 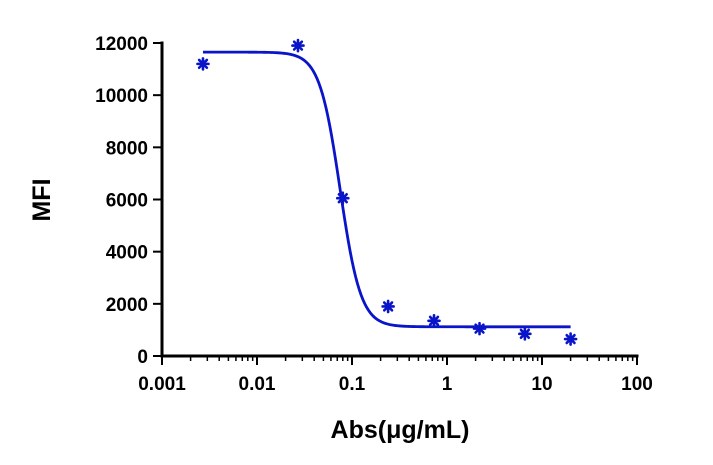 I want to click on x-tick-label: 10, so click(x=541, y=384).